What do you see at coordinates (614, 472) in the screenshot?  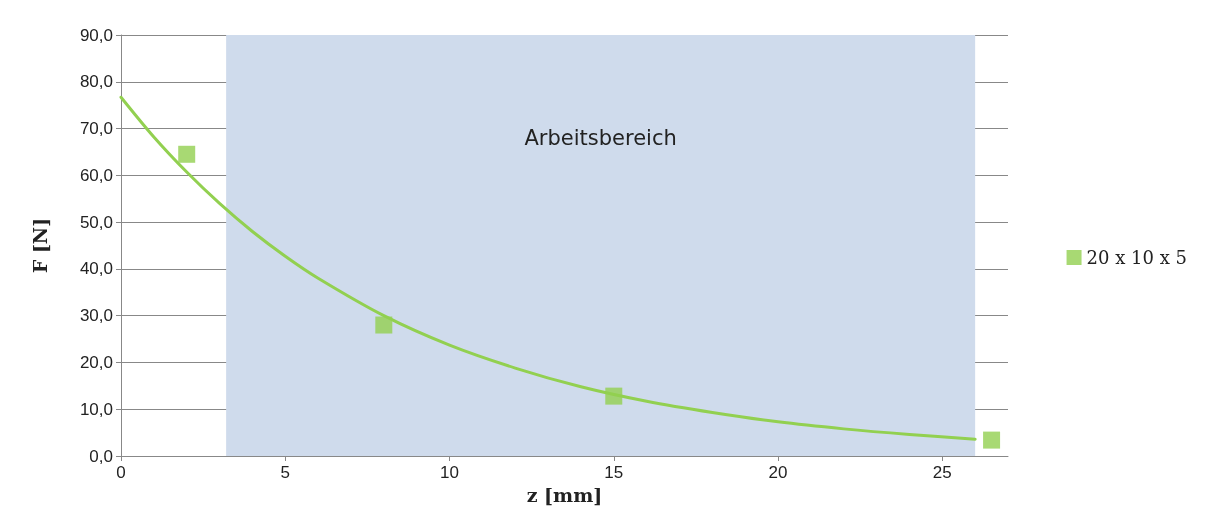 I see `x-tick-label: 15` at bounding box center [614, 472].